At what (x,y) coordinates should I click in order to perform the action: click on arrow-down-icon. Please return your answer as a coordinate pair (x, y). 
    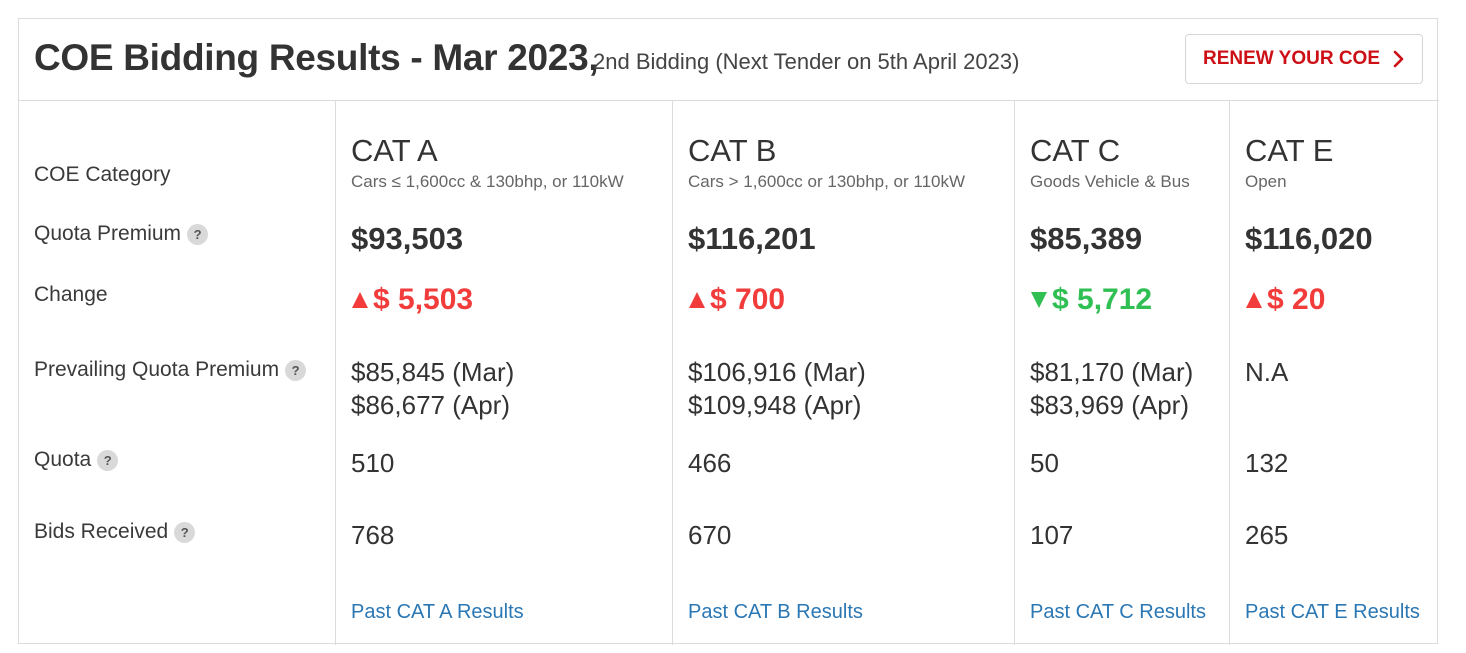
    Looking at the image, I should click on (1039, 300).